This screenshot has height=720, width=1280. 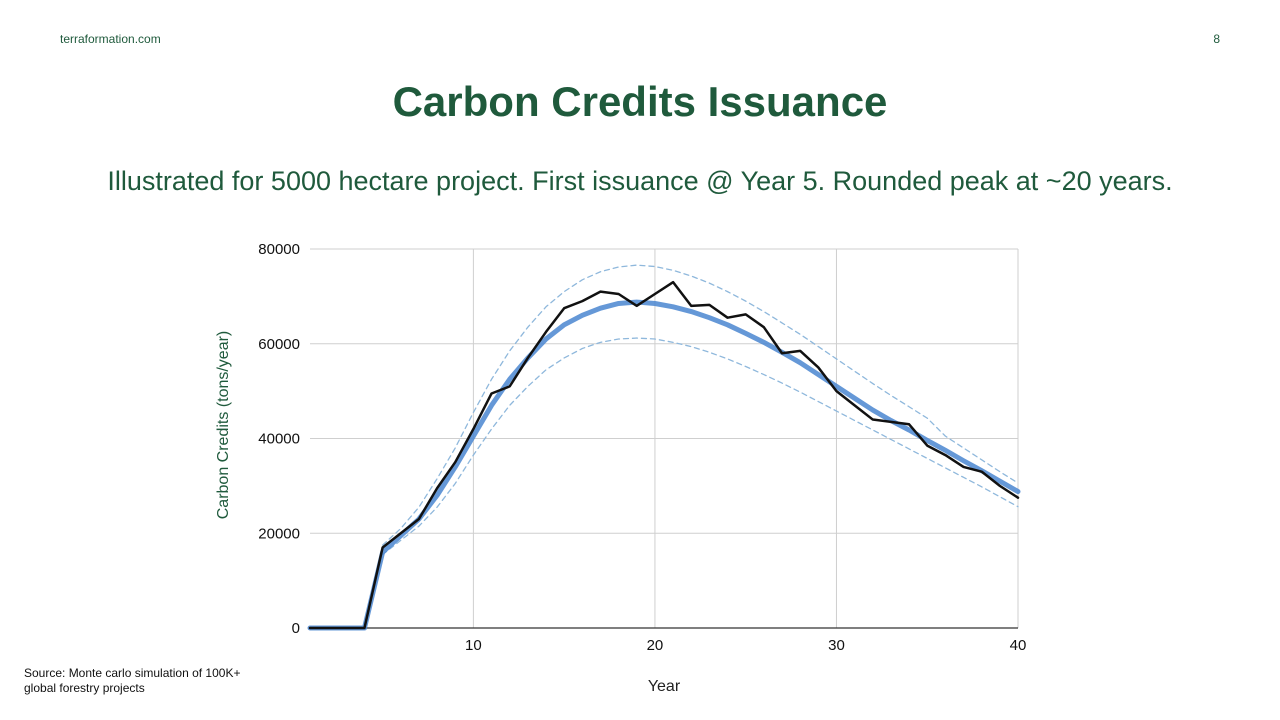 I want to click on x-tick-label: 30, so click(x=836, y=645).